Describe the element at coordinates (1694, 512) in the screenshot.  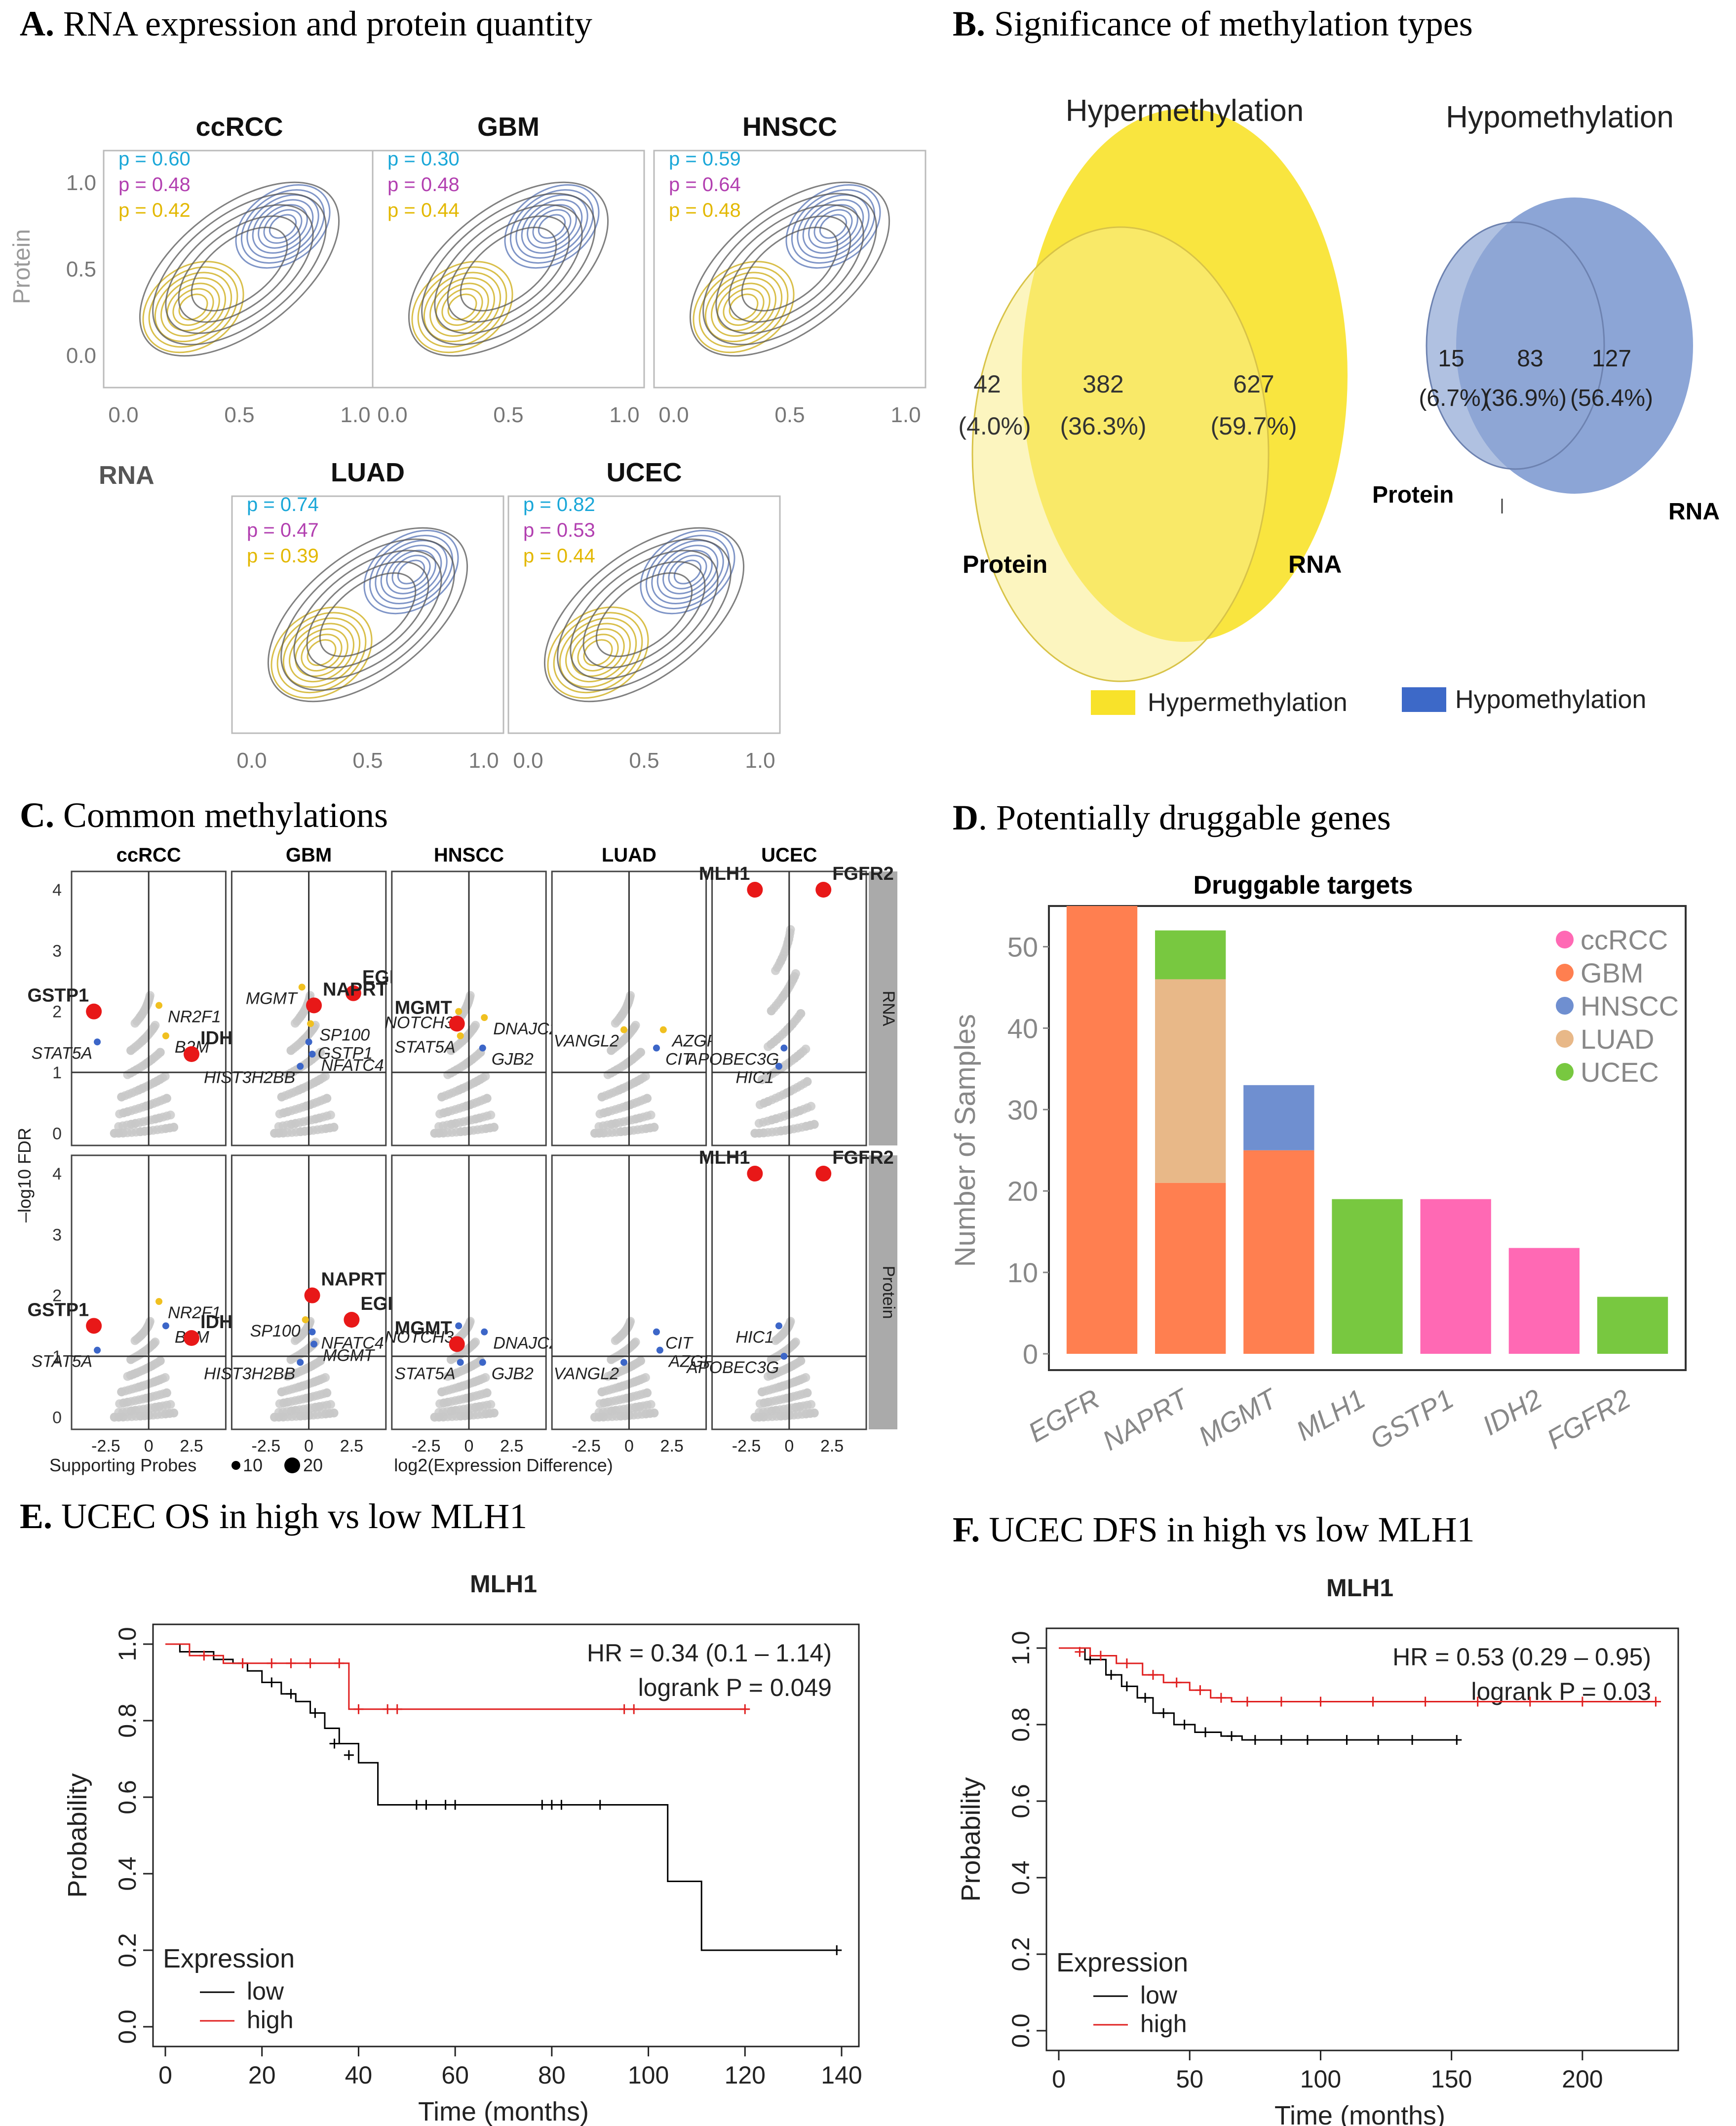
I see `hypo-rna-label: RNA` at that location.